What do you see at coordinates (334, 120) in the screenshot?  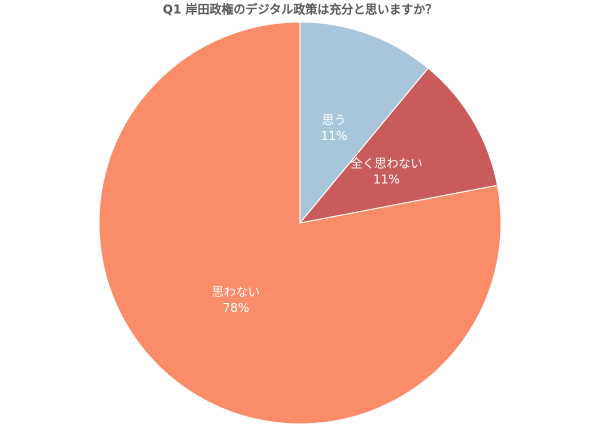 I see `slice-category-label: 思う` at bounding box center [334, 120].